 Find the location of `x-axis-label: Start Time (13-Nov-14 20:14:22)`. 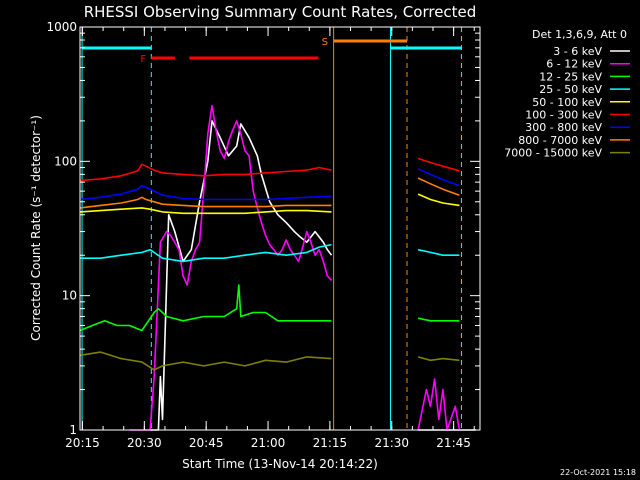

x-axis-label: Start Time (13-Nov-14 20:14:22) is located at coordinates (280, 464).